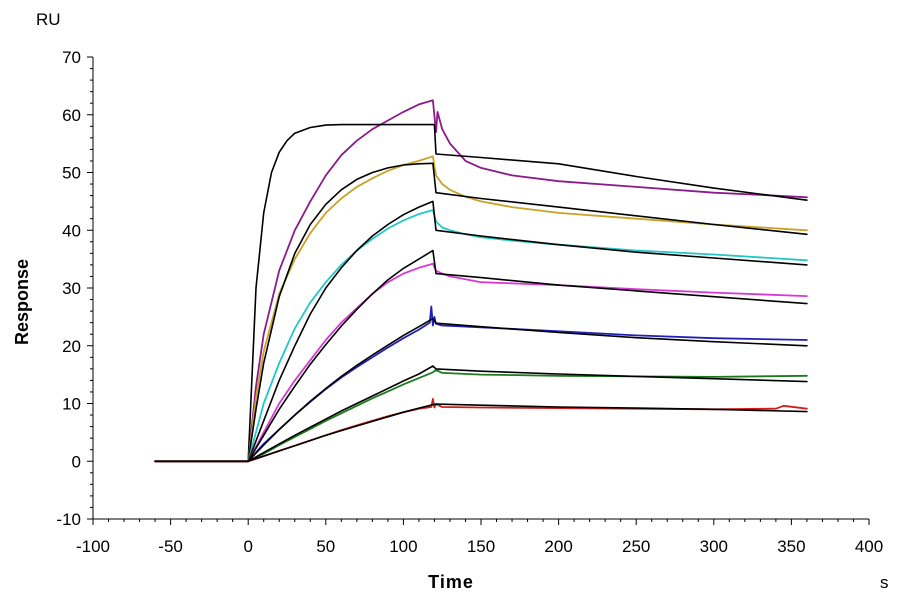  I want to click on y-tick-label: -10, so click(68, 519).